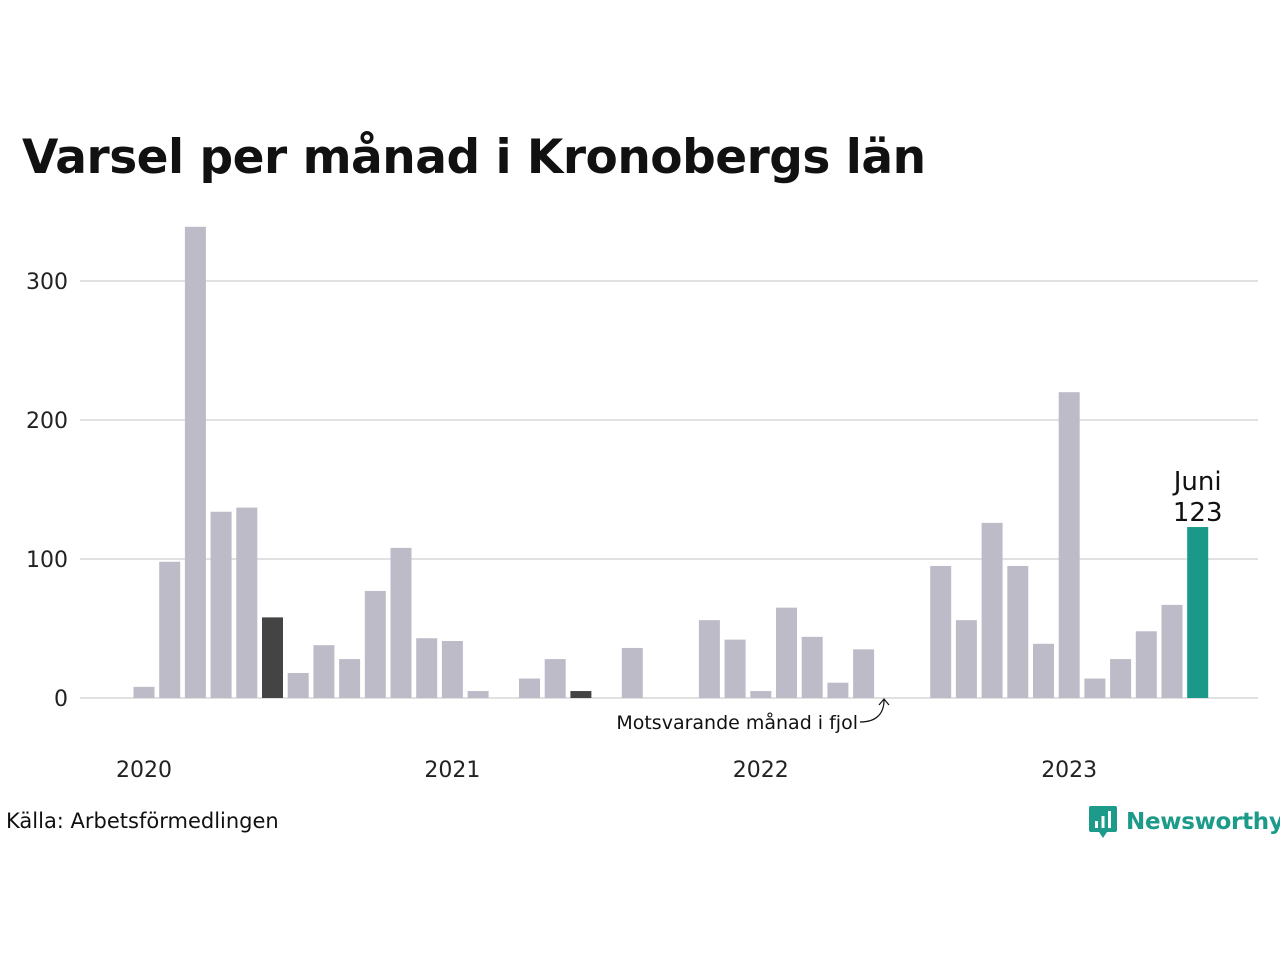 Image resolution: width=1280 pixels, height=960 pixels. I want to click on x-axis-ticks: 2020 2021 2022 2023, so click(606, 770).